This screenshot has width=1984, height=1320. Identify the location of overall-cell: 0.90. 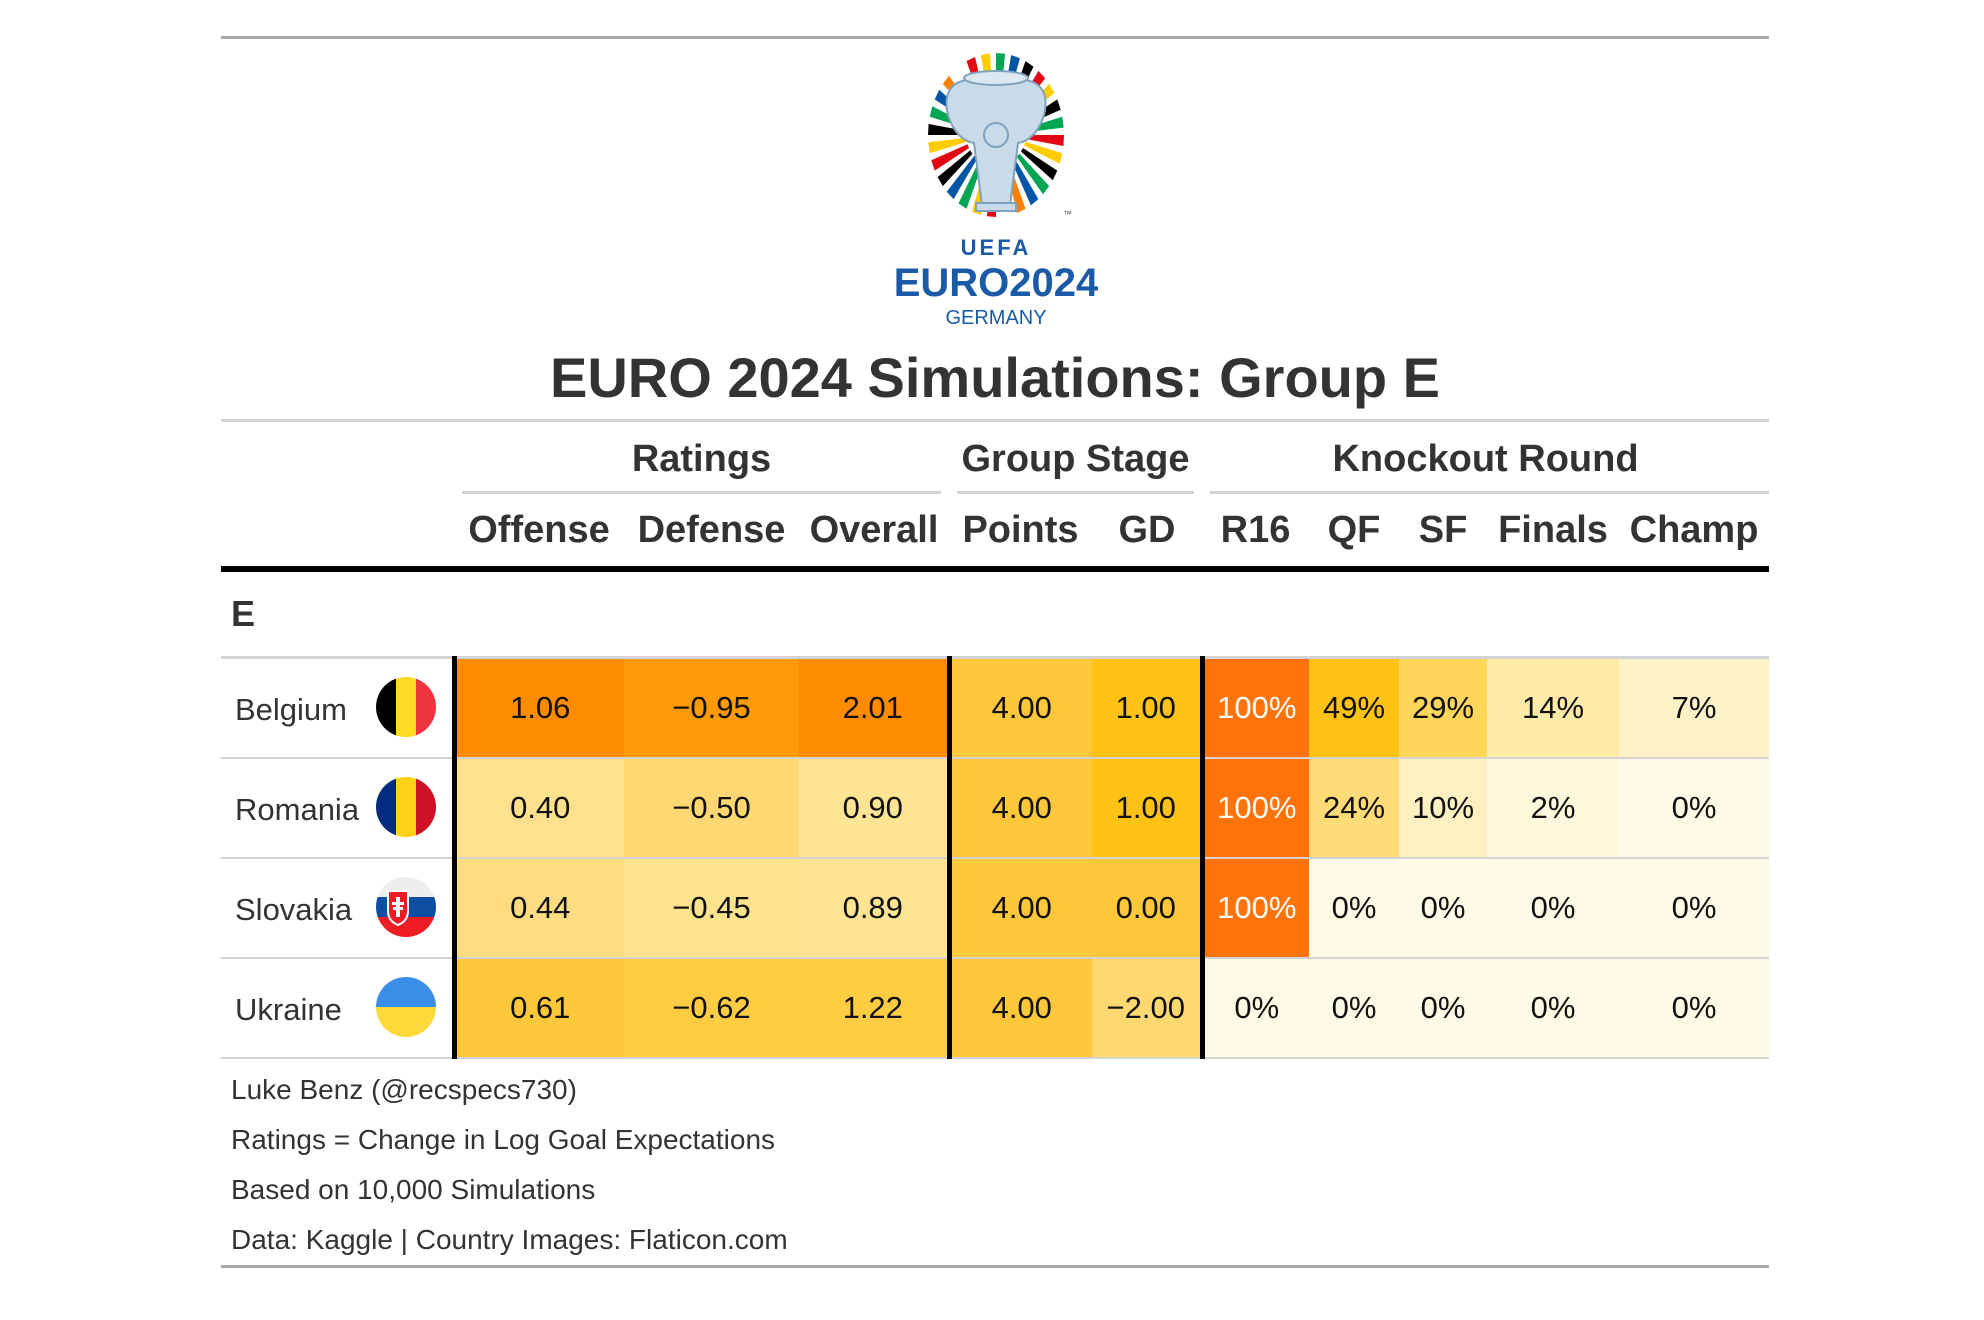
(874, 808).